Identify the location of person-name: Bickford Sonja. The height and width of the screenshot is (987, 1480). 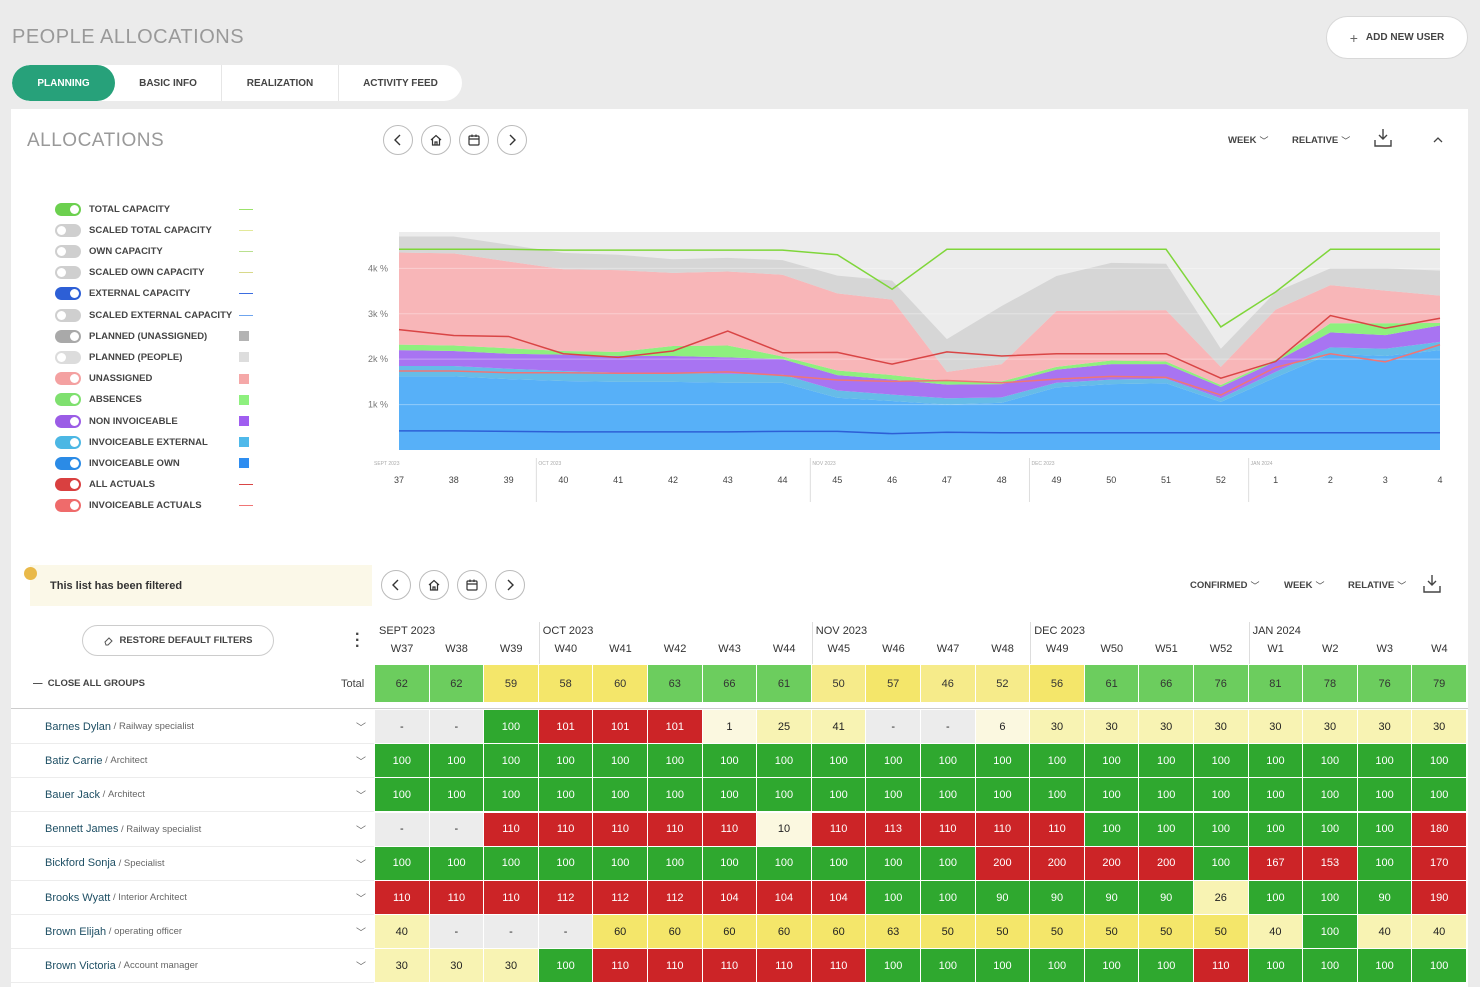
(80, 863).